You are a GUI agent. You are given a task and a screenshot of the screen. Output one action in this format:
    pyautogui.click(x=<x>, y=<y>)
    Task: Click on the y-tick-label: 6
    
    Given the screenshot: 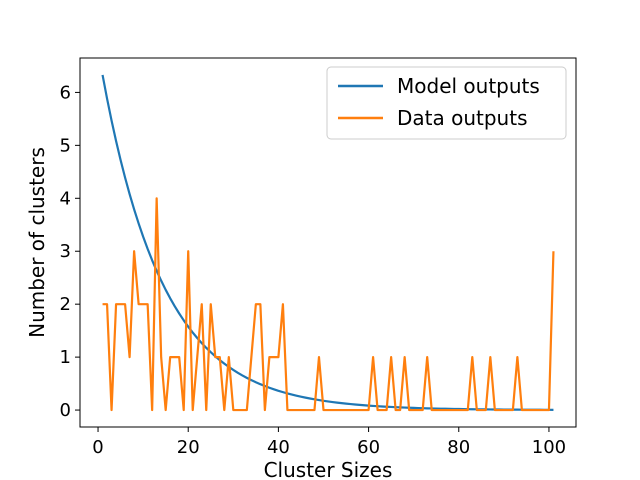 What is the action you would take?
    pyautogui.click(x=65, y=92)
    